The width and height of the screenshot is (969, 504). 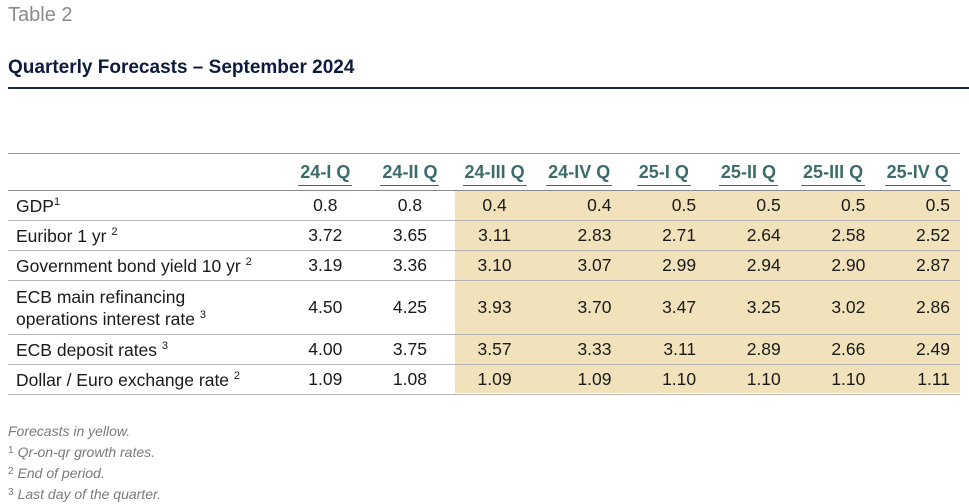 What do you see at coordinates (748, 265) in the screenshot?
I see `forecast-cell: 2.94` at bounding box center [748, 265].